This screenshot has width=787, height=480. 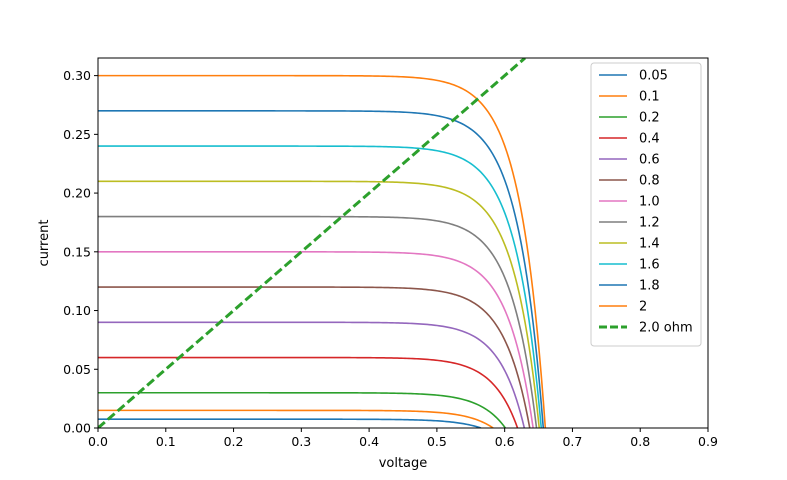 I want to click on y-axis-label: current, so click(x=44, y=243).